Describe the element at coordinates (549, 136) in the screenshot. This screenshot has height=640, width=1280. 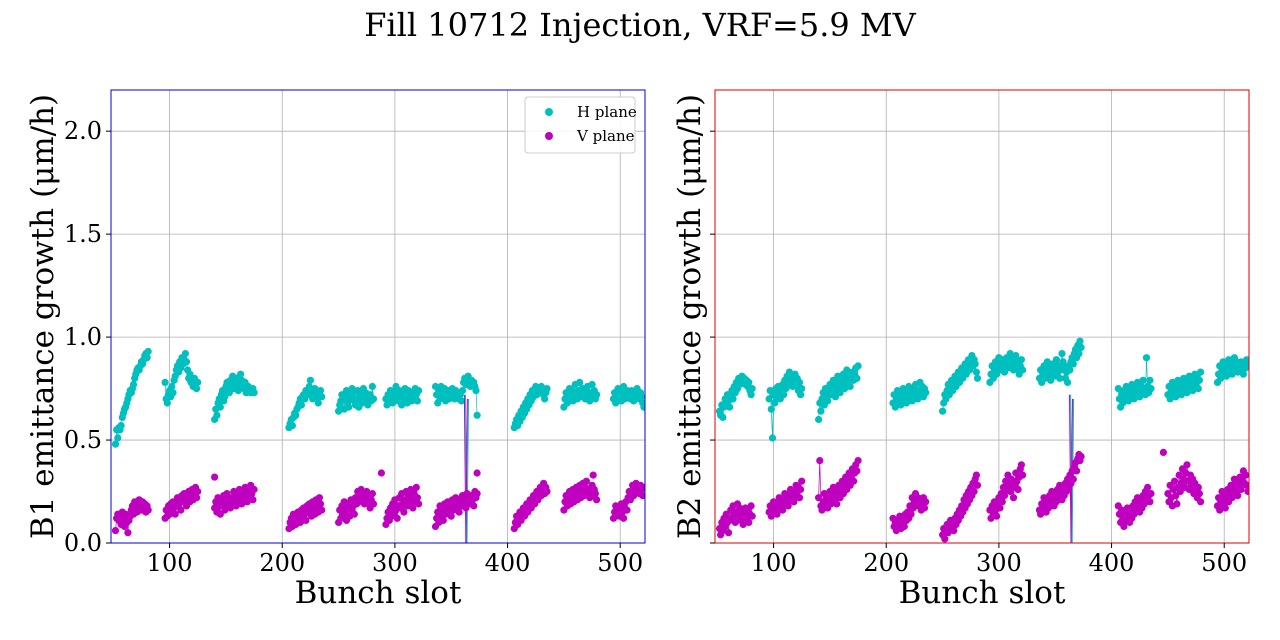
I see `legend-marker` at that location.